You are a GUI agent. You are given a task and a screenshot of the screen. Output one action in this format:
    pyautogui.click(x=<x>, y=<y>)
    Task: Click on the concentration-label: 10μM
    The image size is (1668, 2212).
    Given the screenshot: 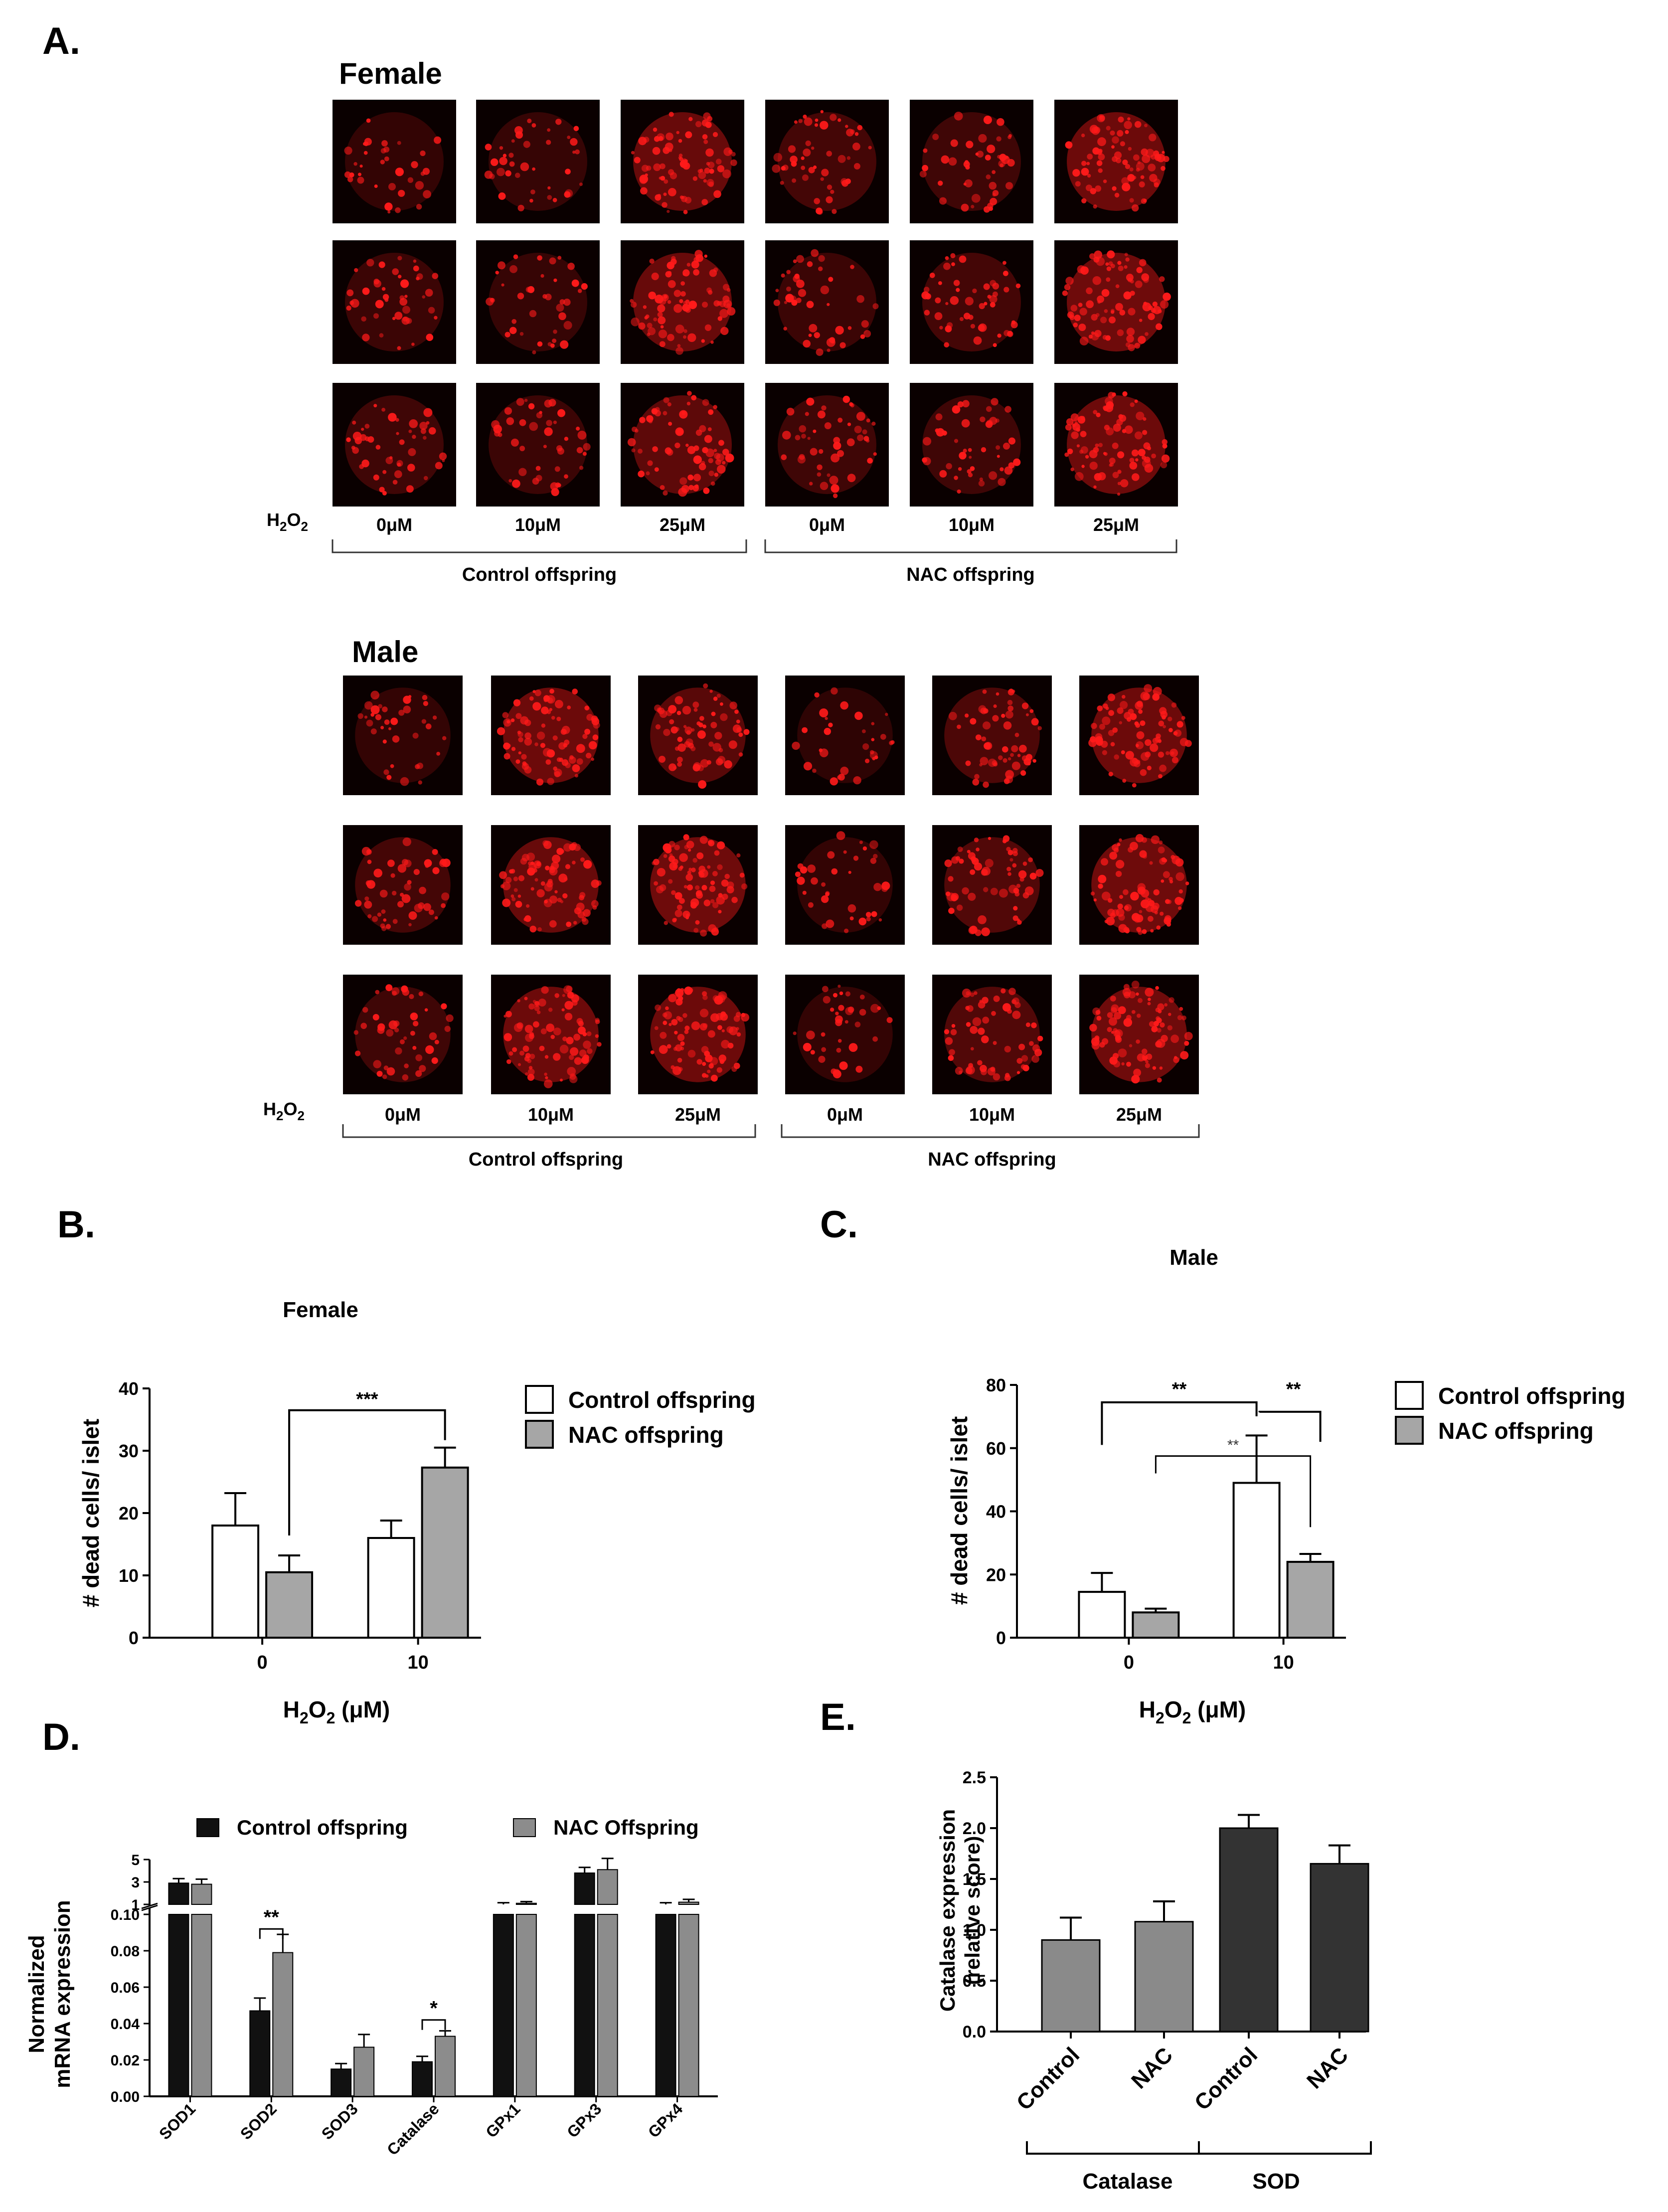 What is the action you would take?
    pyautogui.click(x=992, y=1114)
    